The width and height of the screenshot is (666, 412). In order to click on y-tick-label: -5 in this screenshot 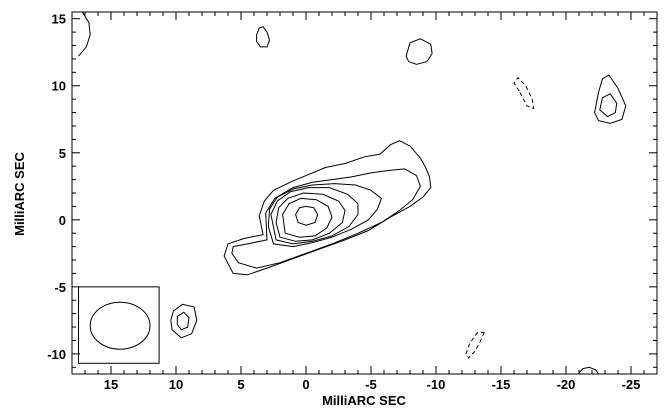, I will do `click(60, 287)`.